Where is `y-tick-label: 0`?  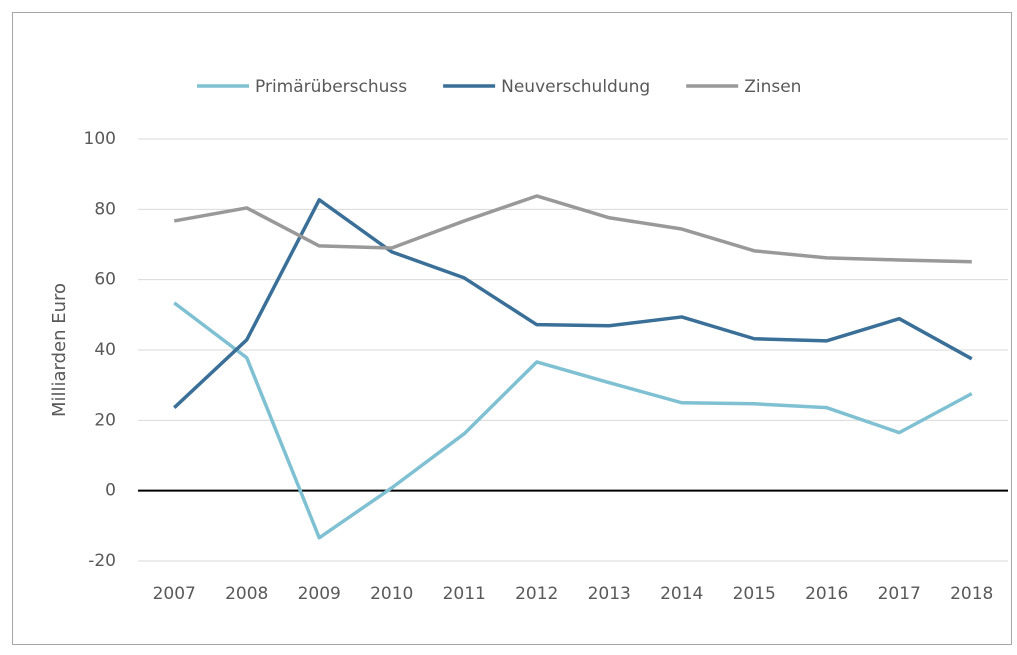 y-tick-label: 0 is located at coordinates (110, 491).